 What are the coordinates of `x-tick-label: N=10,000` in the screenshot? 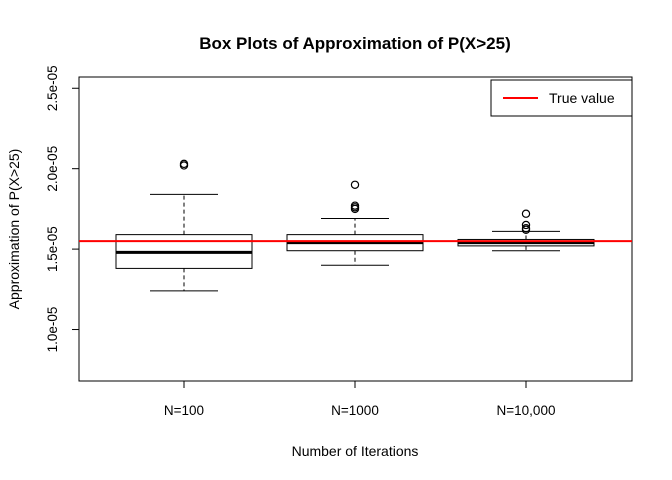 It's located at (526, 410).